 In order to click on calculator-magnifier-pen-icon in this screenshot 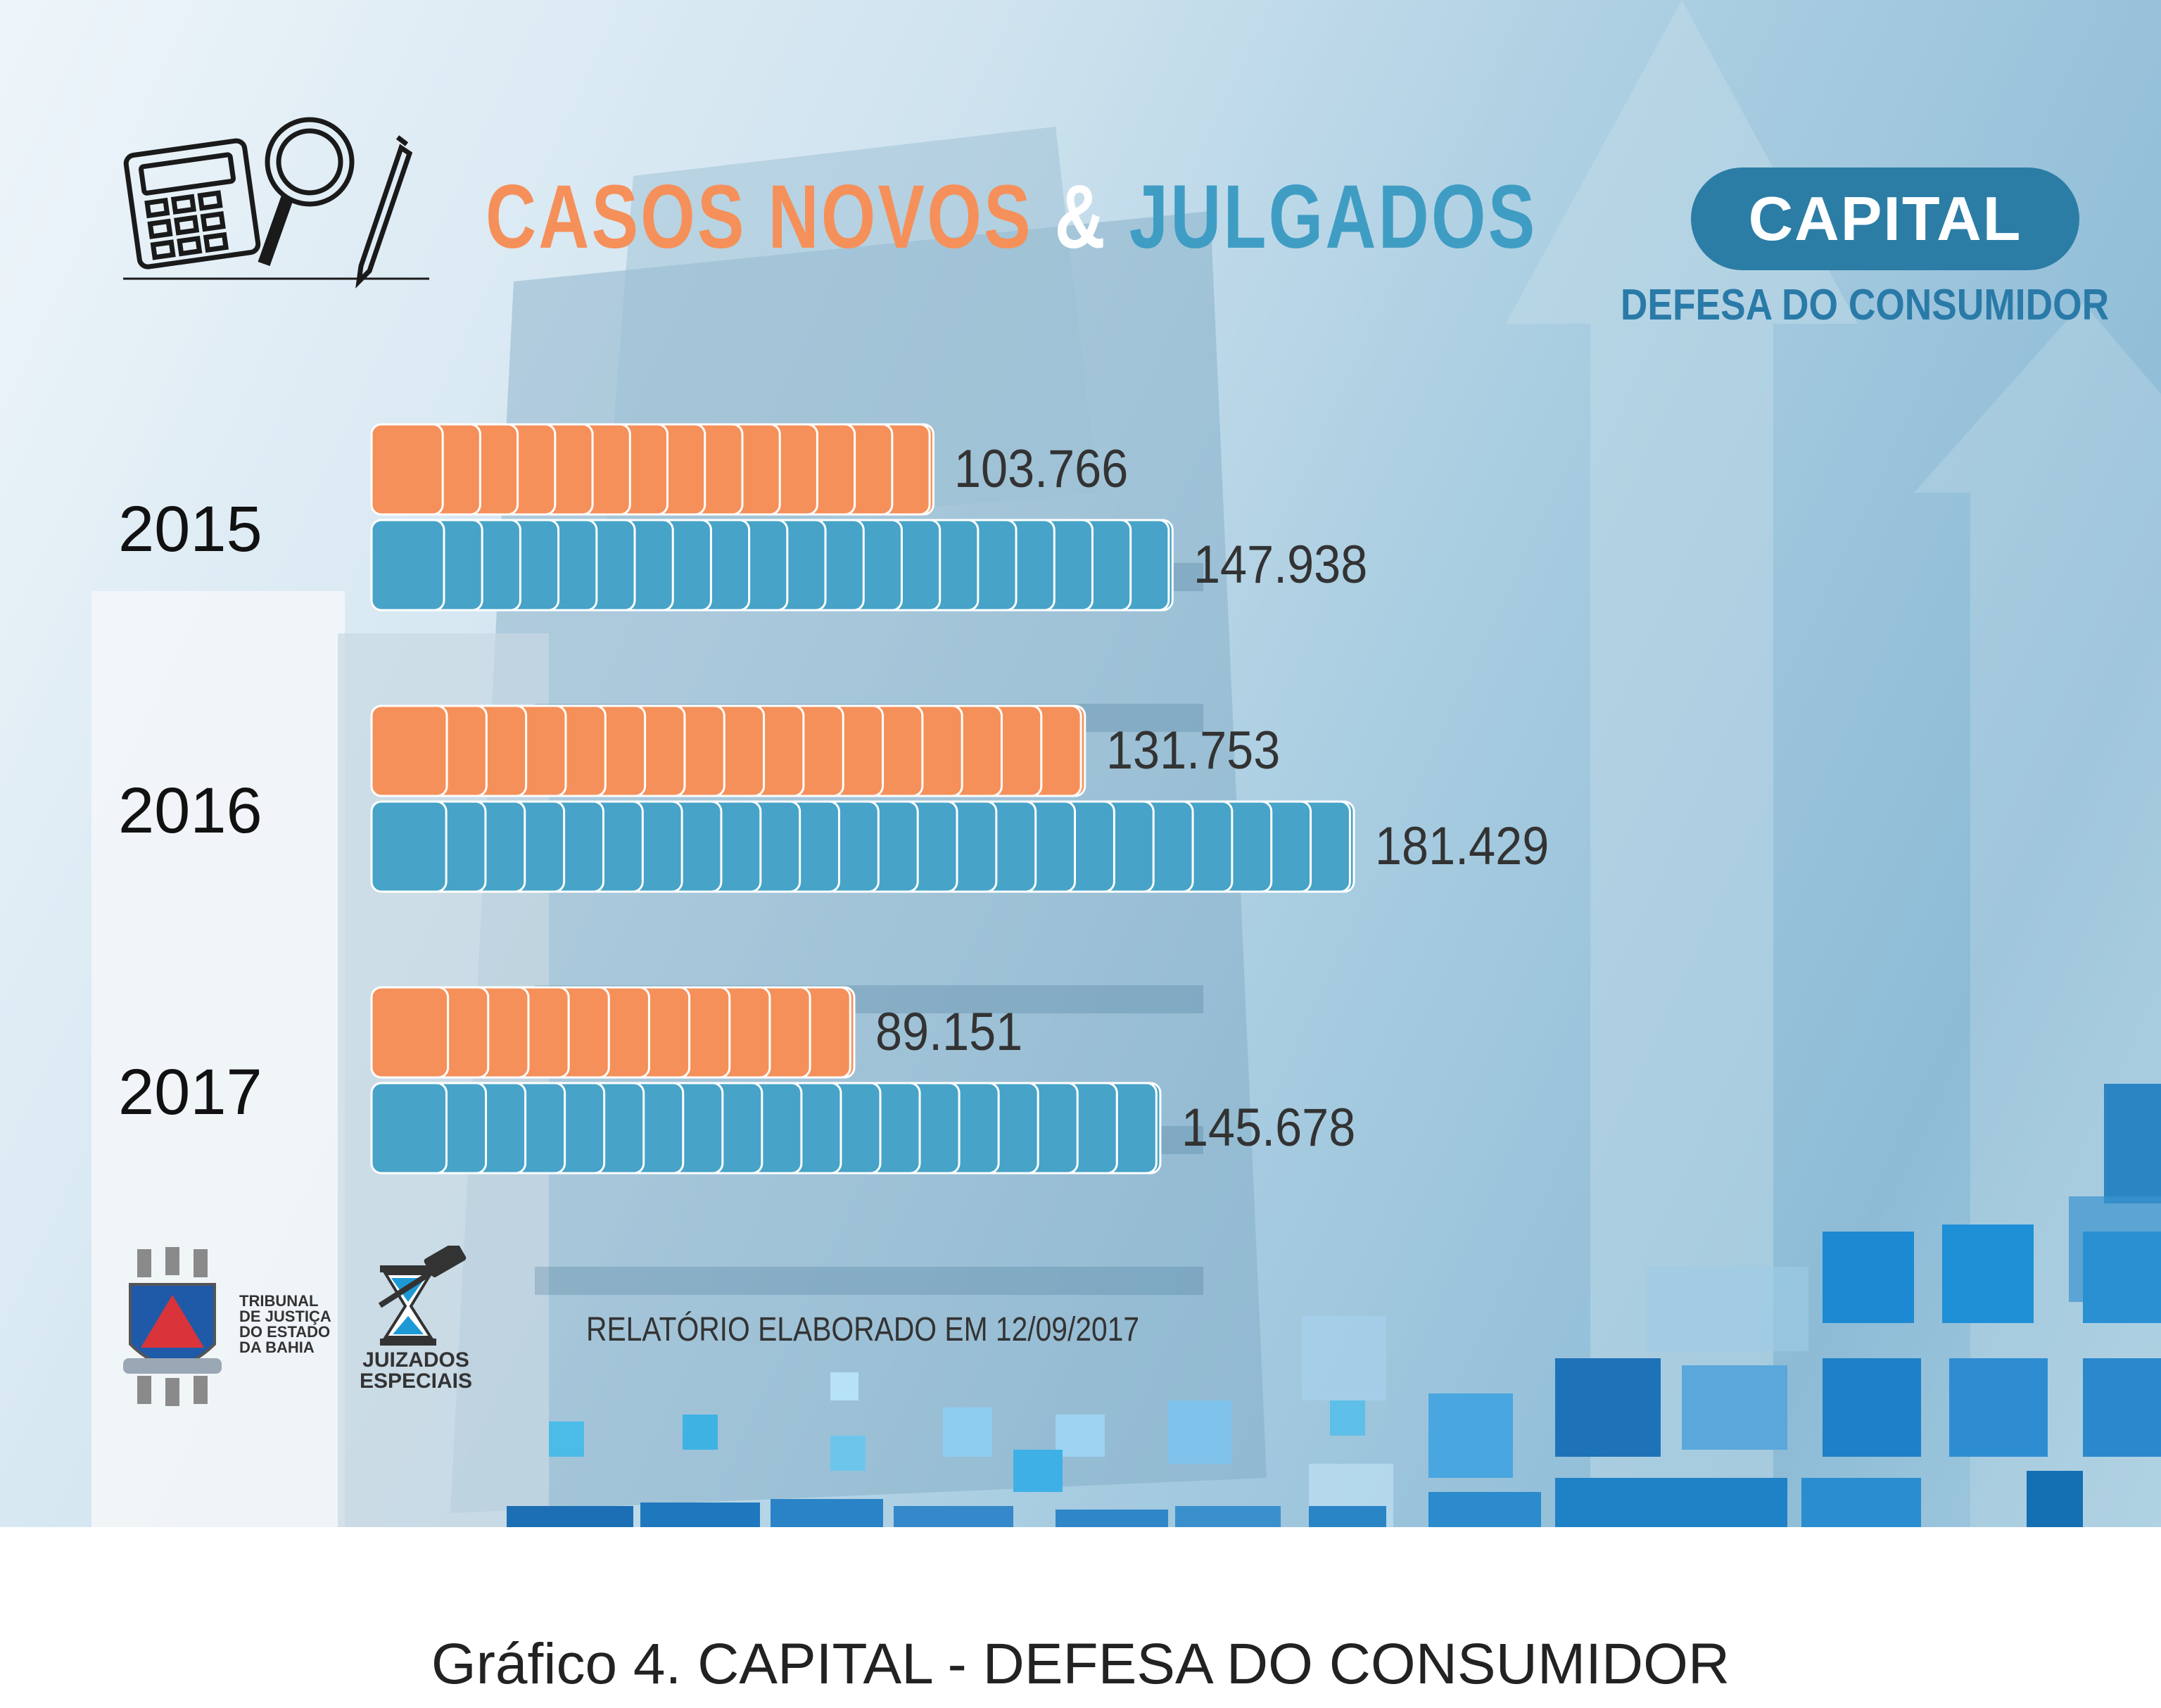, I will do `click(276, 203)`.